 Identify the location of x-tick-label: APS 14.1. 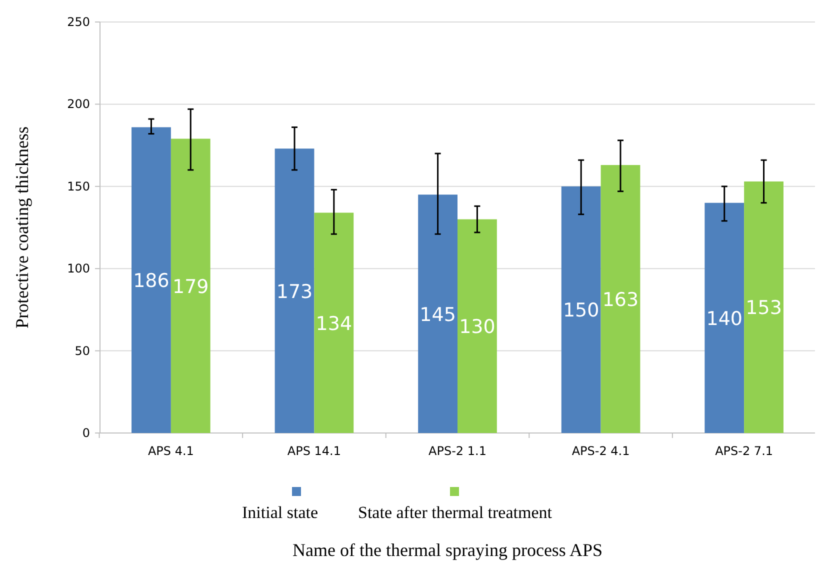
(314, 451).